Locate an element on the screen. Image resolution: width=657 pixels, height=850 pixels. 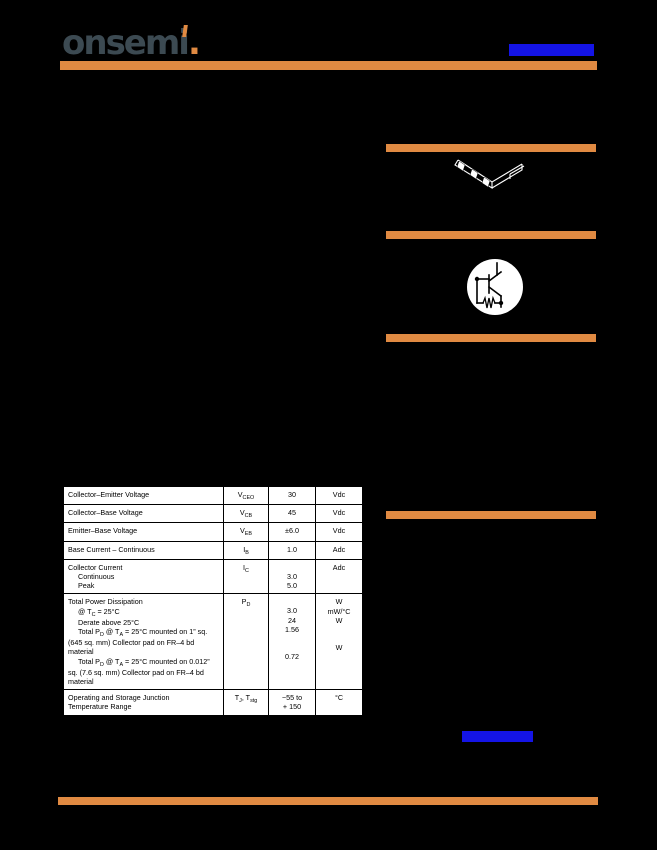
rating-value: 45 is located at coordinates (292, 514).